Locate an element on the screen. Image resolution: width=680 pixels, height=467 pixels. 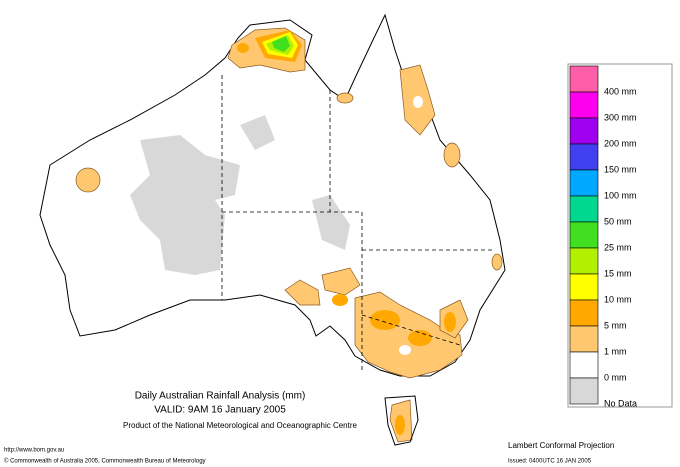
legend-label: 25 mm is located at coordinates (618, 247).